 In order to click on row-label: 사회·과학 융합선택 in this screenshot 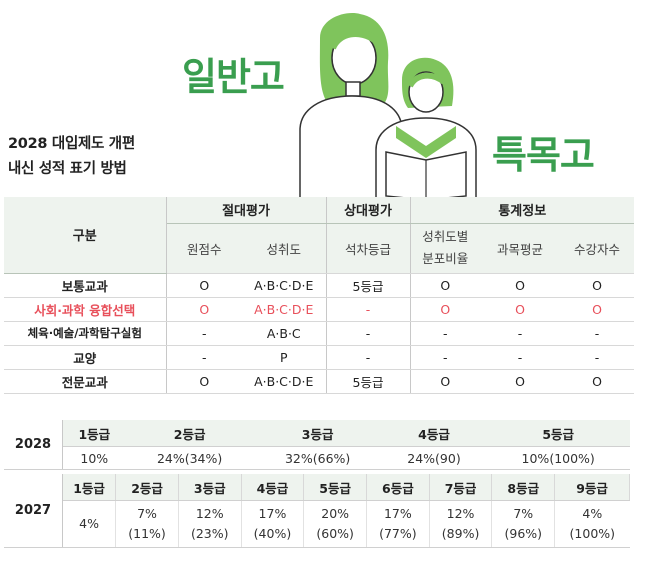, I will do `click(85, 309)`.